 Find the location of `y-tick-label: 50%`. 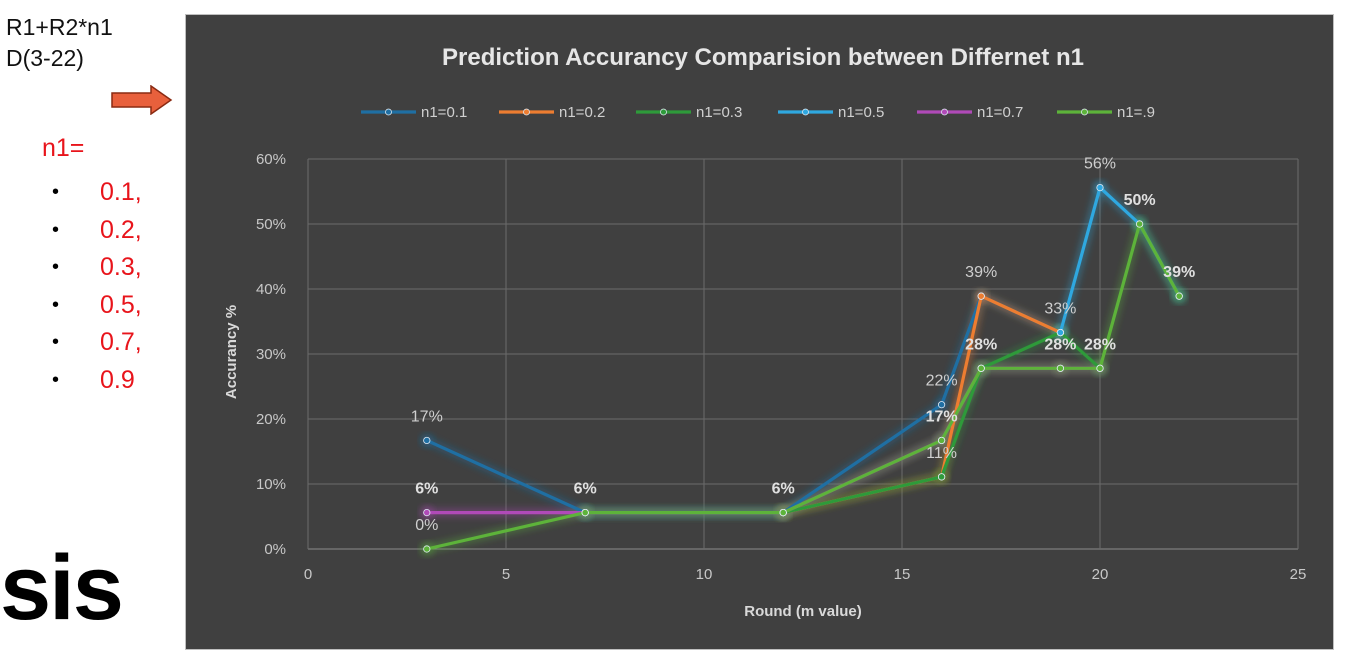

y-tick-label: 50% is located at coordinates (271, 224).